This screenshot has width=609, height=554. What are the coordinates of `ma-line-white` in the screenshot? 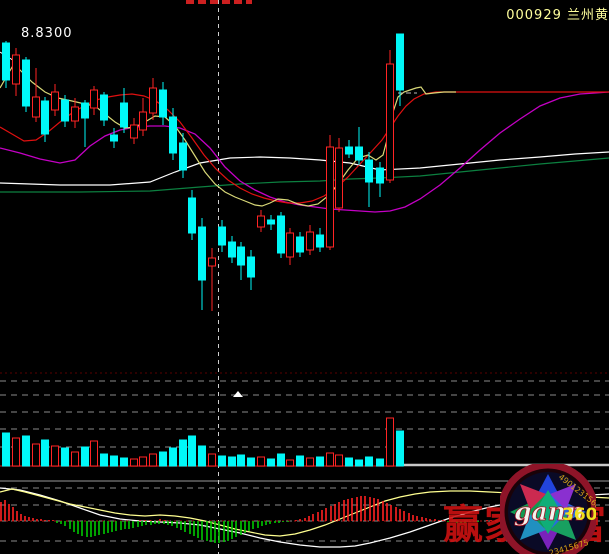 It's located at (304, 168).